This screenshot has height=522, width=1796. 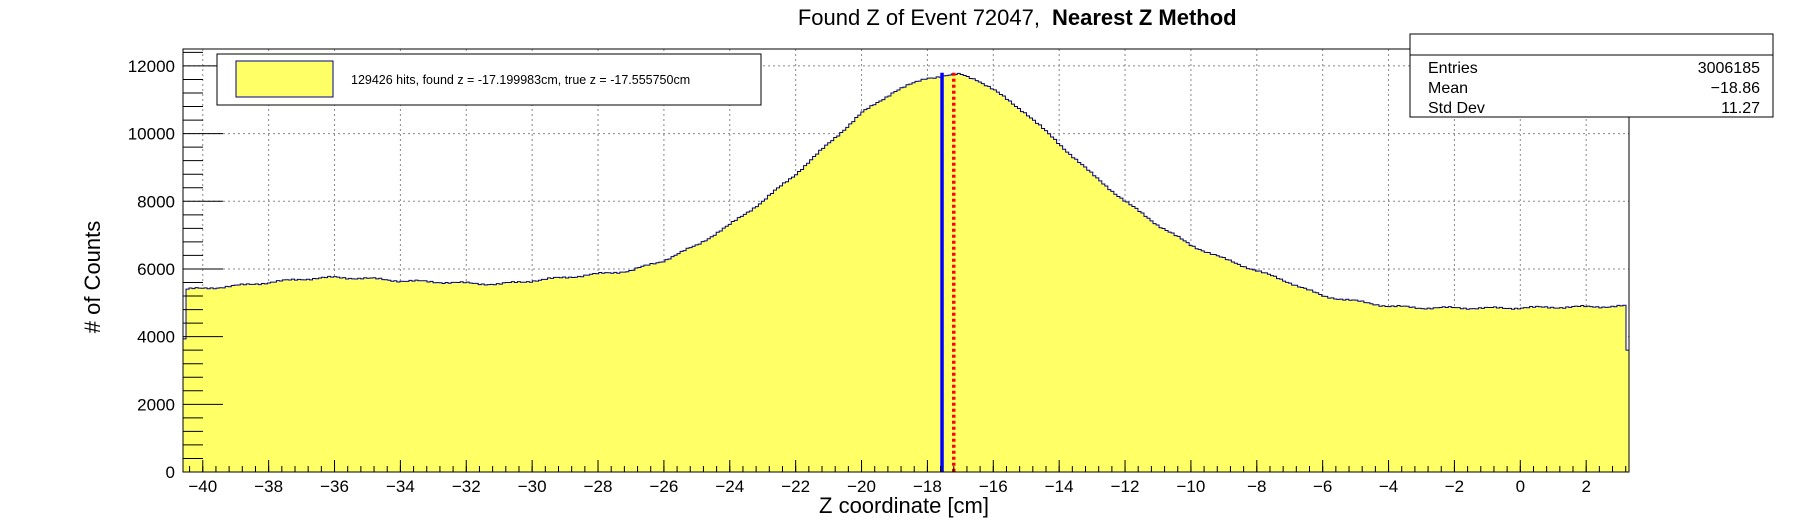 What do you see at coordinates (1190, 486) in the screenshot?
I see `x-tick-label: −10` at bounding box center [1190, 486].